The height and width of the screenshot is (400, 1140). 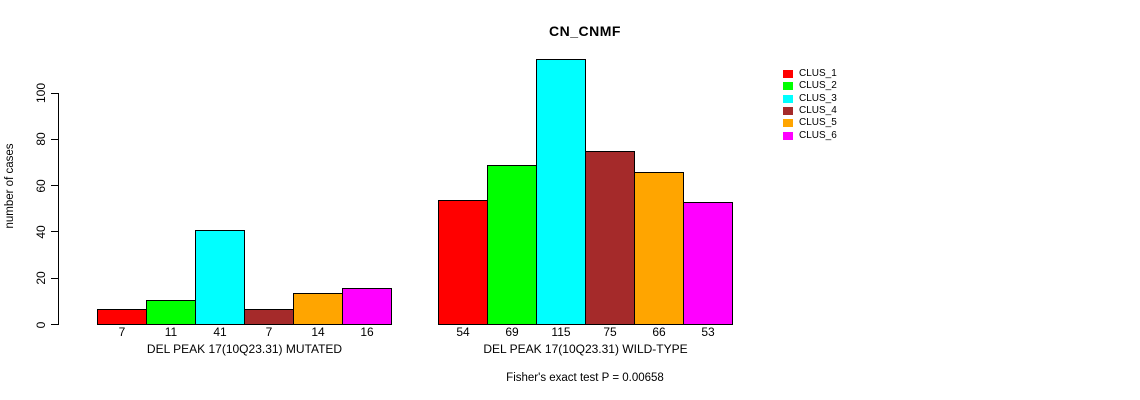 I want to click on bar-value-label: 75, so click(x=610, y=332).